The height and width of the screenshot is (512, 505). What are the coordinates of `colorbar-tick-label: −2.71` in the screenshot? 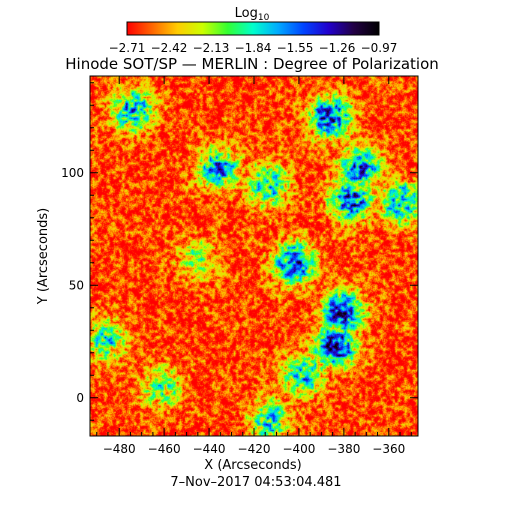 It's located at (127, 48).